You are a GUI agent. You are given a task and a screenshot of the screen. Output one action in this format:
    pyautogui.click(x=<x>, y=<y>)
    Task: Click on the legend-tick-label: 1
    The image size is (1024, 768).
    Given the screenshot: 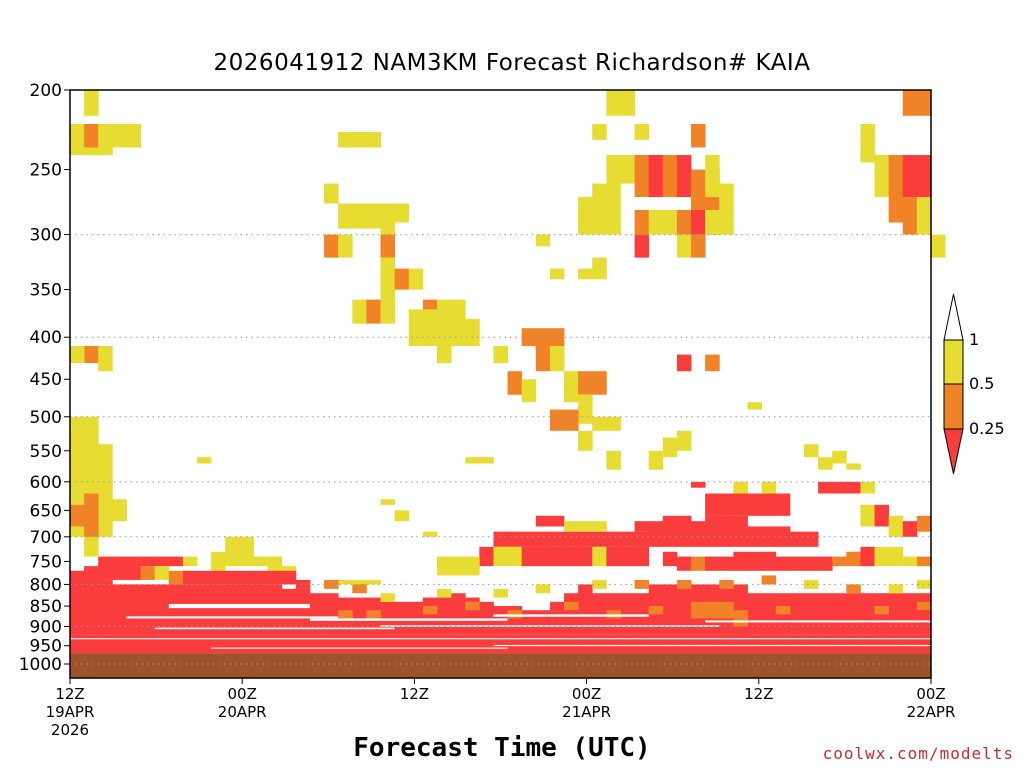 What is the action you would take?
    pyautogui.click(x=974, y=339)
    